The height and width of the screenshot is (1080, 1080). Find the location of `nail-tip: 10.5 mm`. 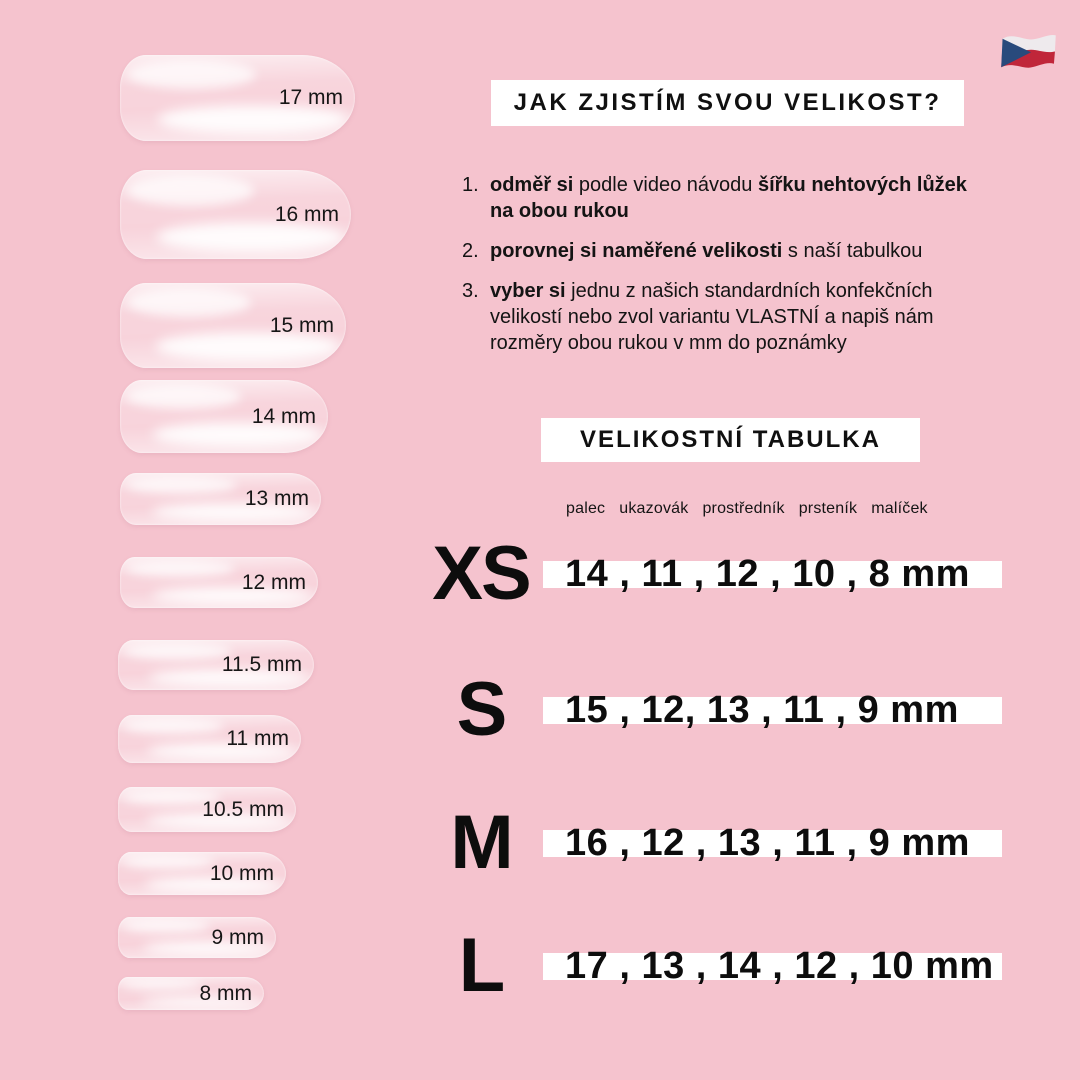

nail-tip: 10.5 mm is located at coordinates (207, 809).